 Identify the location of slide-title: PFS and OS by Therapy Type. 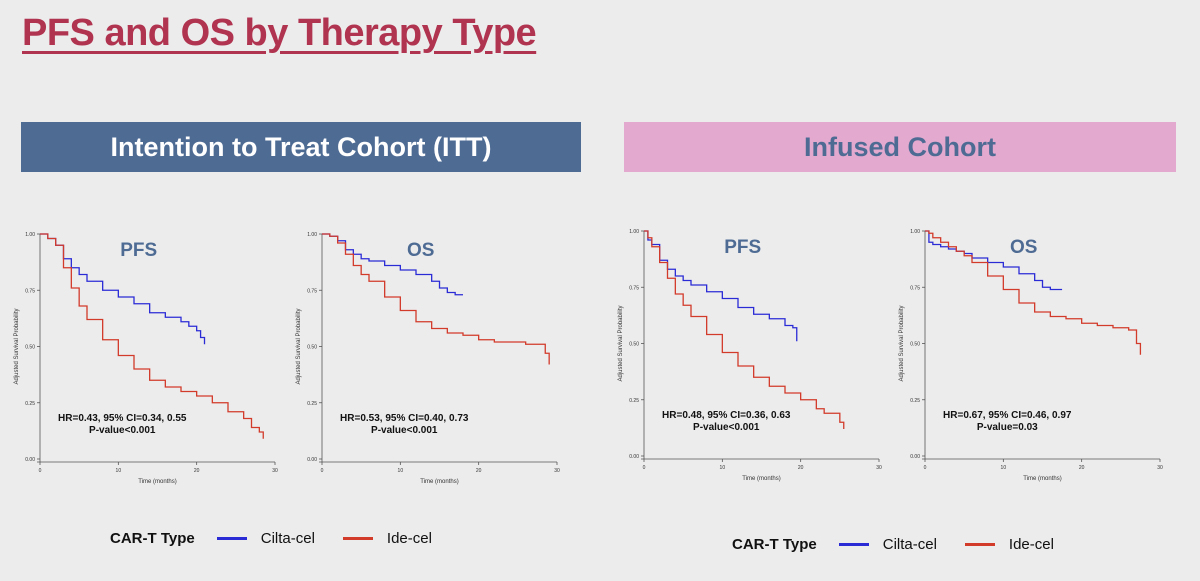
(279, 33).